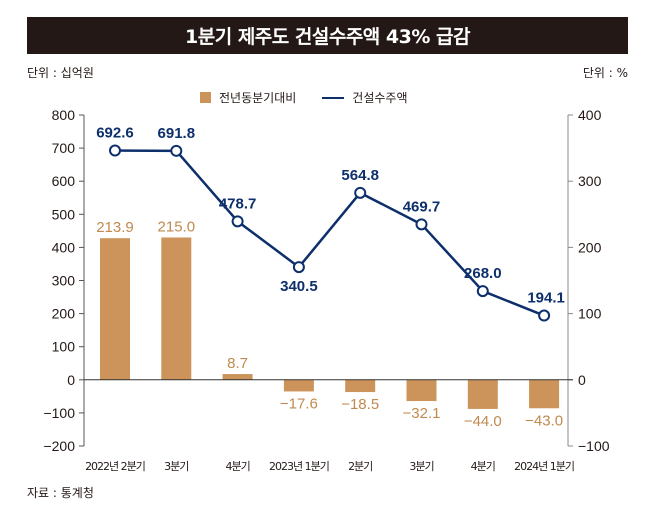  Describe the element at coordinates (64, 247) in the screenshot. I see `left-tick-label: 400` at that location.